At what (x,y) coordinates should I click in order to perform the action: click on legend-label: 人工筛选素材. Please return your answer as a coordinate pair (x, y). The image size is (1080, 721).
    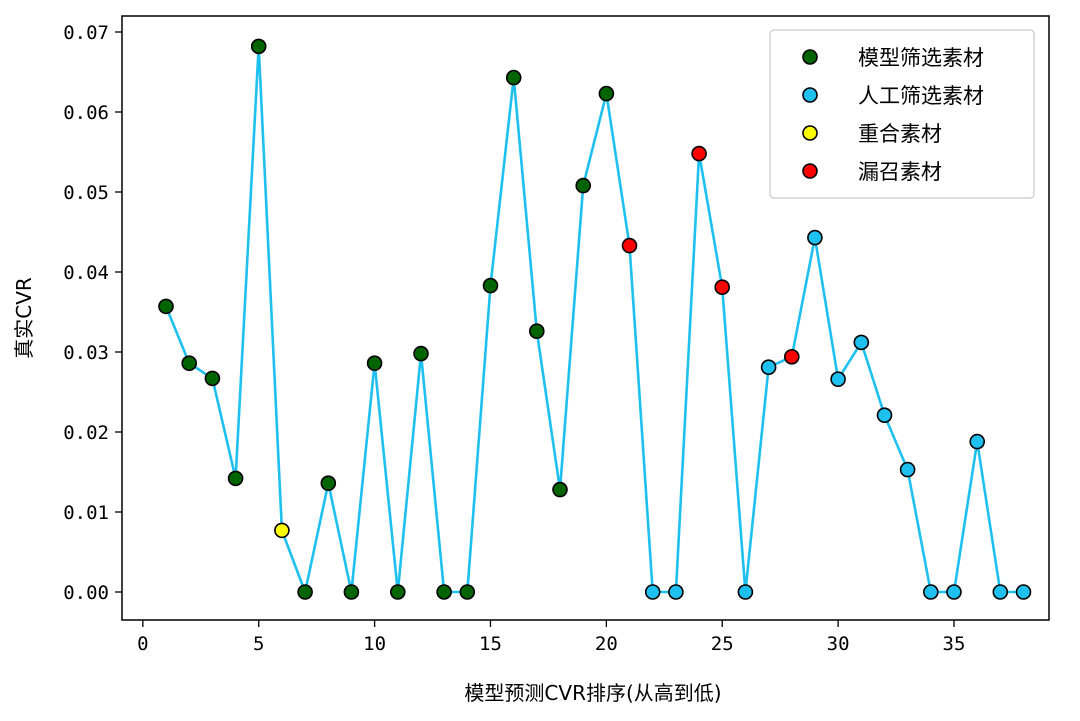
    Looking at the image, I should click on (921, 96).